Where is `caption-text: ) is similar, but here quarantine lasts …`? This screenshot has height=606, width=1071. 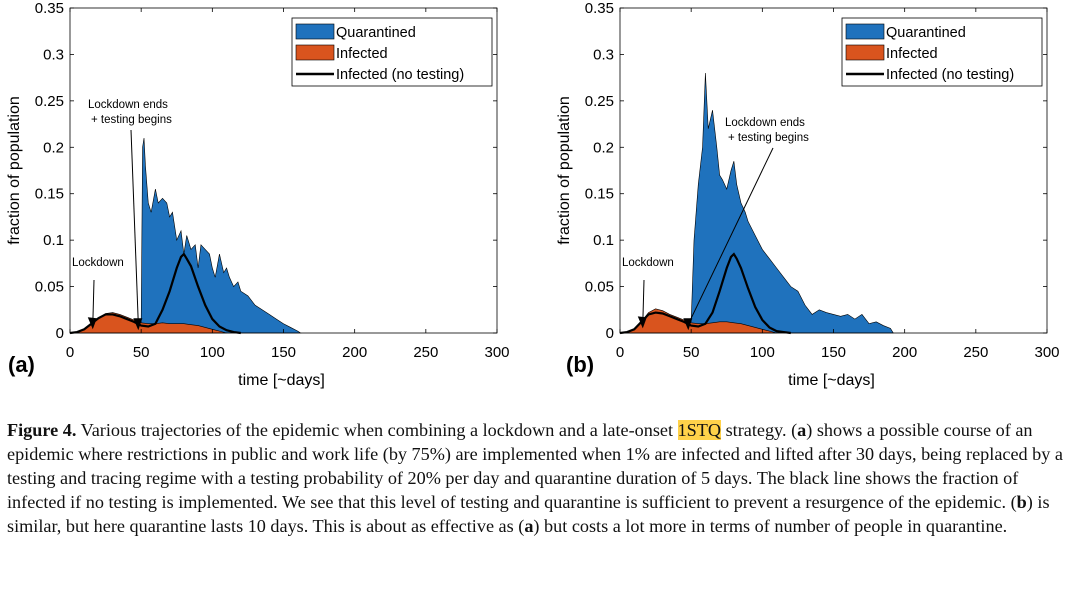 caption-text: ) is similar, but here quarantine lasts … is located at coordinates (528, 514).